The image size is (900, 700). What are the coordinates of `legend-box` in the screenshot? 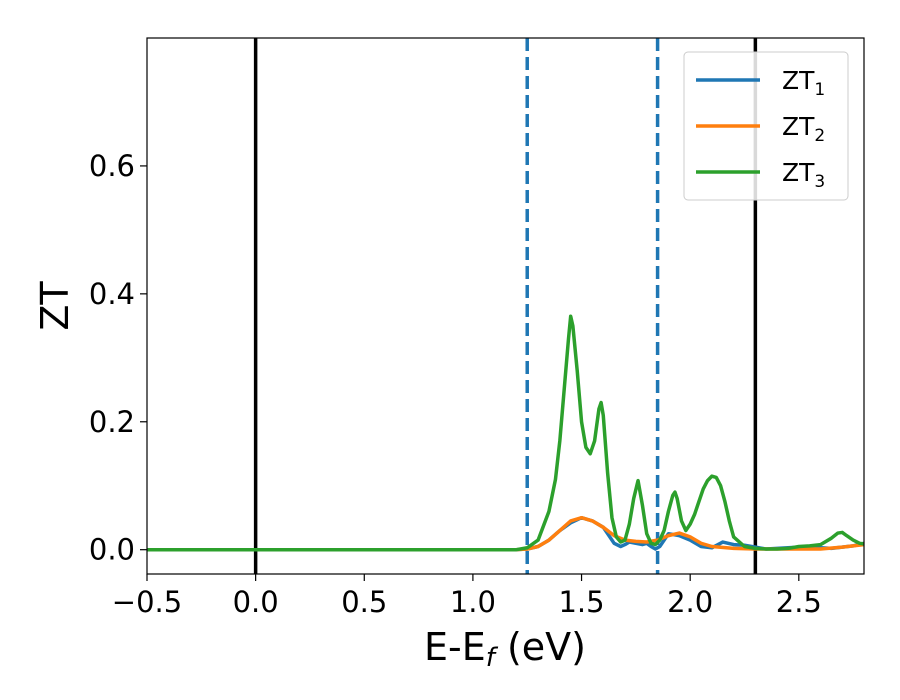 It's located at (766, 126).